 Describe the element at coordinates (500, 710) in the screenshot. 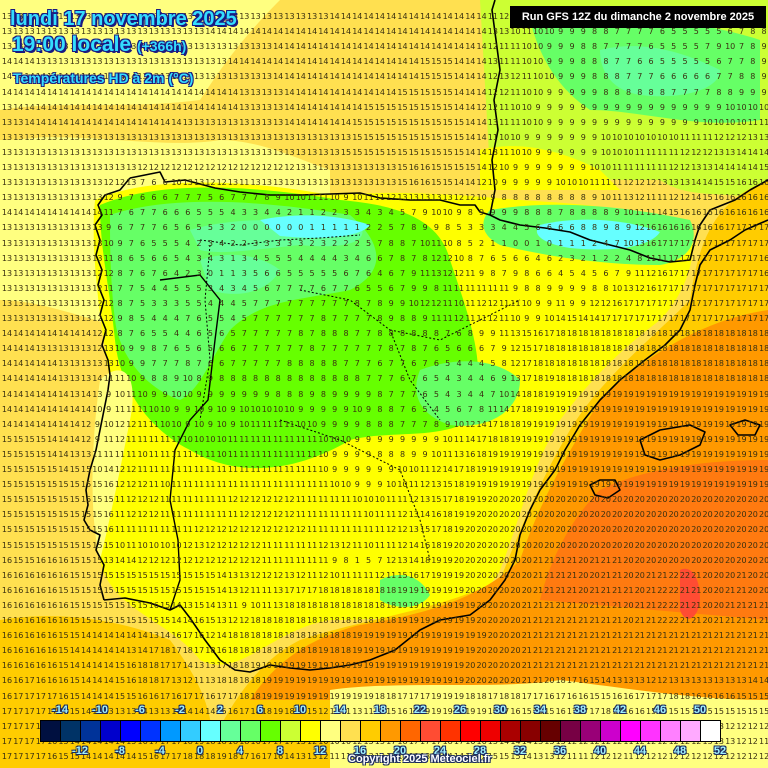

I see `legend-tick-top: 30` at that location.